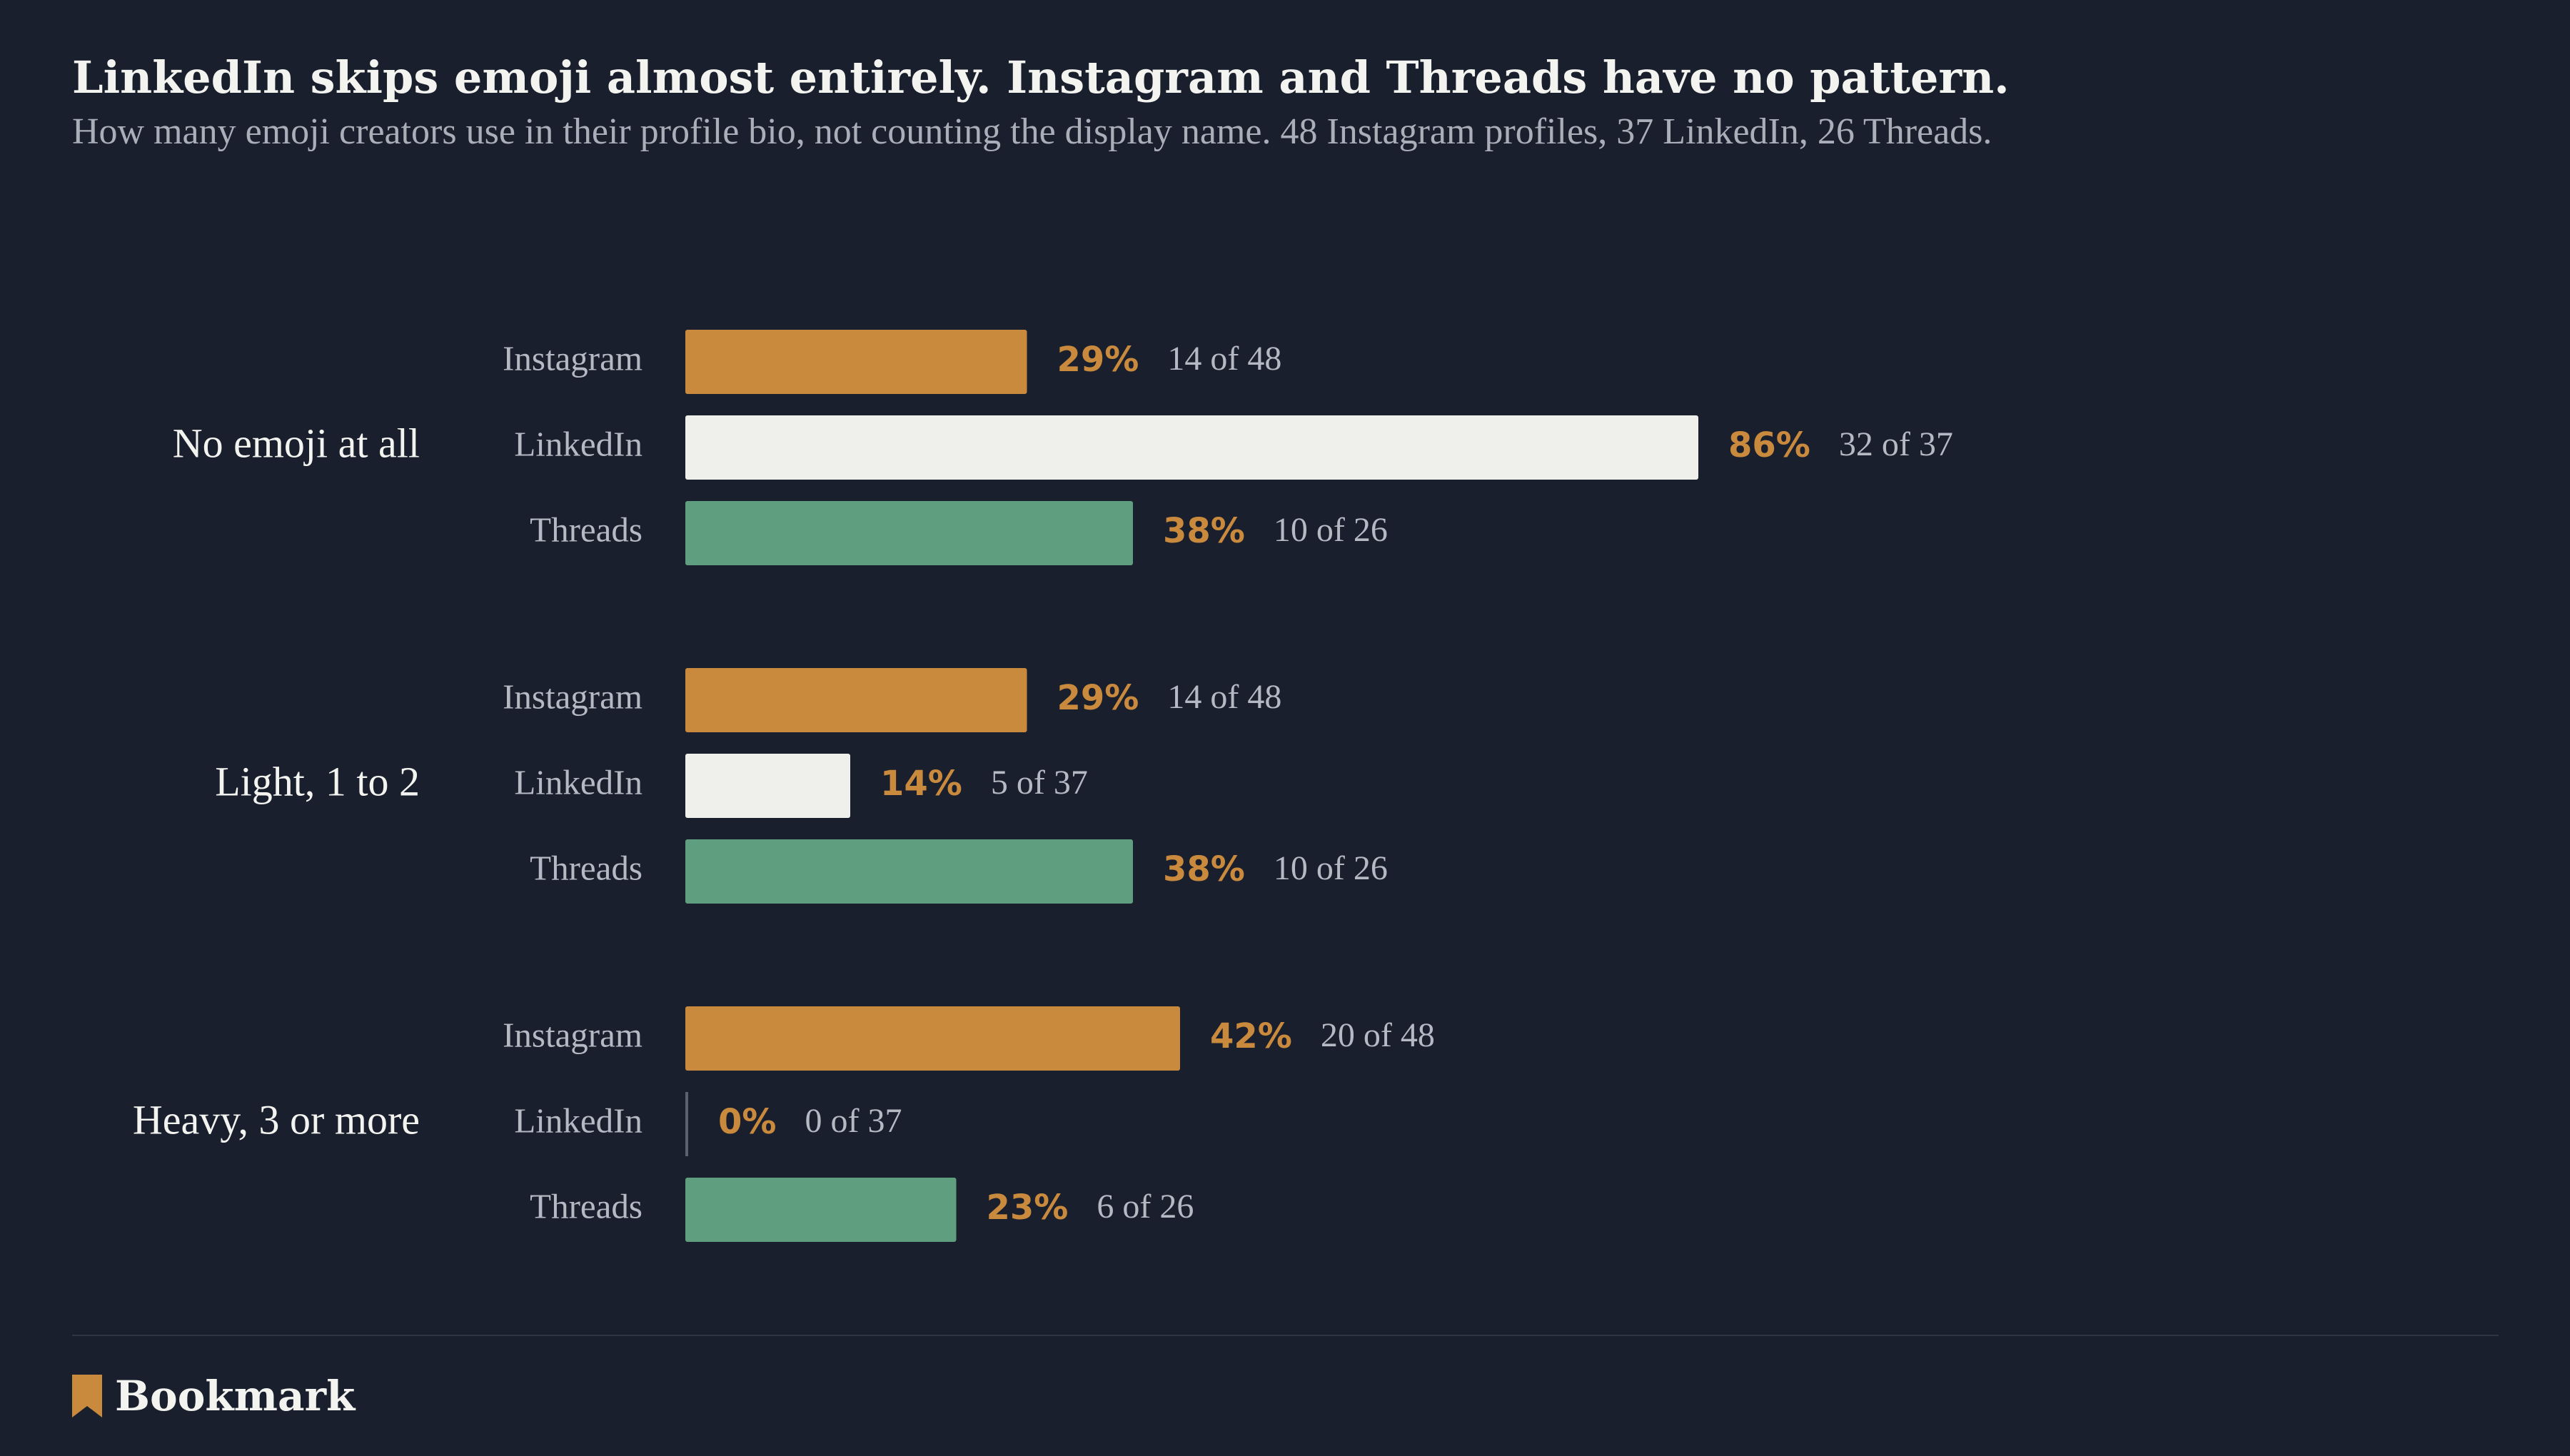 Image resolution: width=2570 pixels, height=1456 pixels. What do you see at coordinates (1039, 783) in the screenshot?
I see `count-label: 5 of 37` at bounding box center [1039, 783].